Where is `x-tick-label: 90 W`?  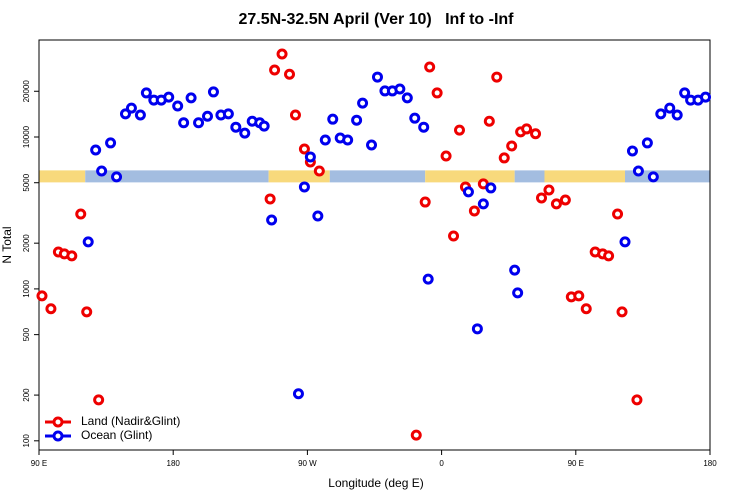
x-tick-label: 90 W is located at coordinates (307, 463).